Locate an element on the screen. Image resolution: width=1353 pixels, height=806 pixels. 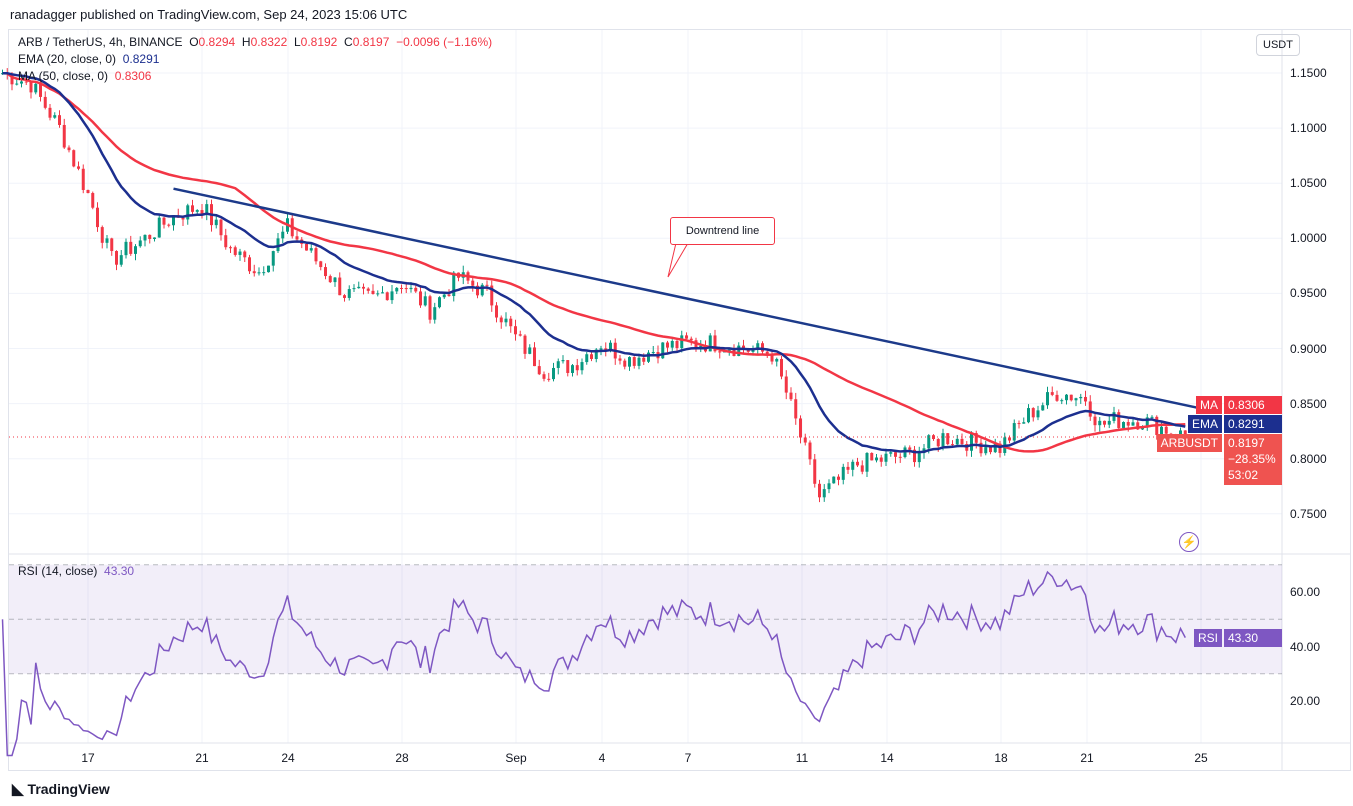
time-tick: 21 is located at coordinates (202, 758).